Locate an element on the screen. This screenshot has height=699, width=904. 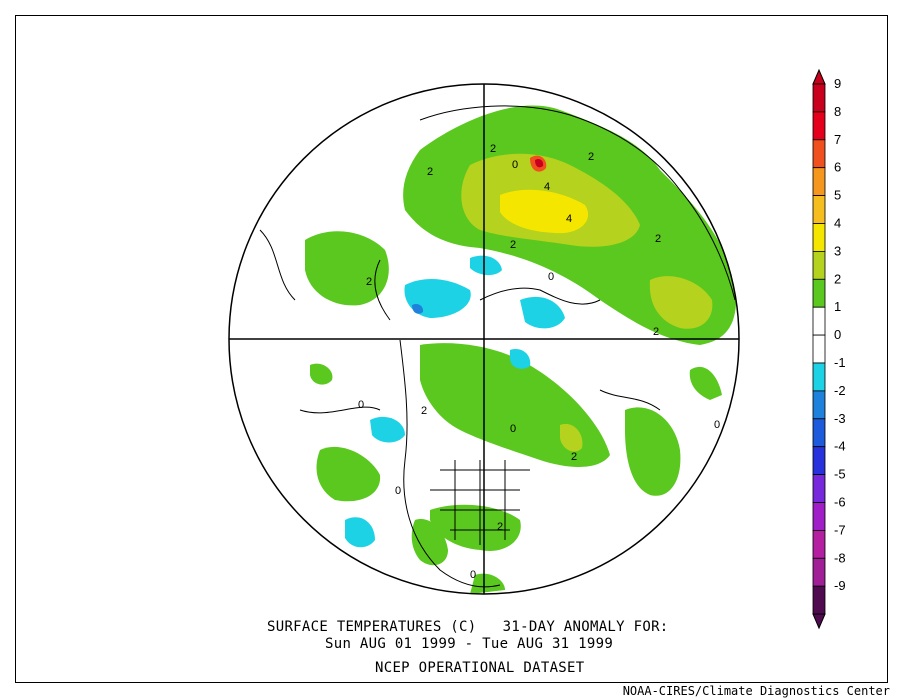
legend-label: 6 is located at coordinates (837, 167).